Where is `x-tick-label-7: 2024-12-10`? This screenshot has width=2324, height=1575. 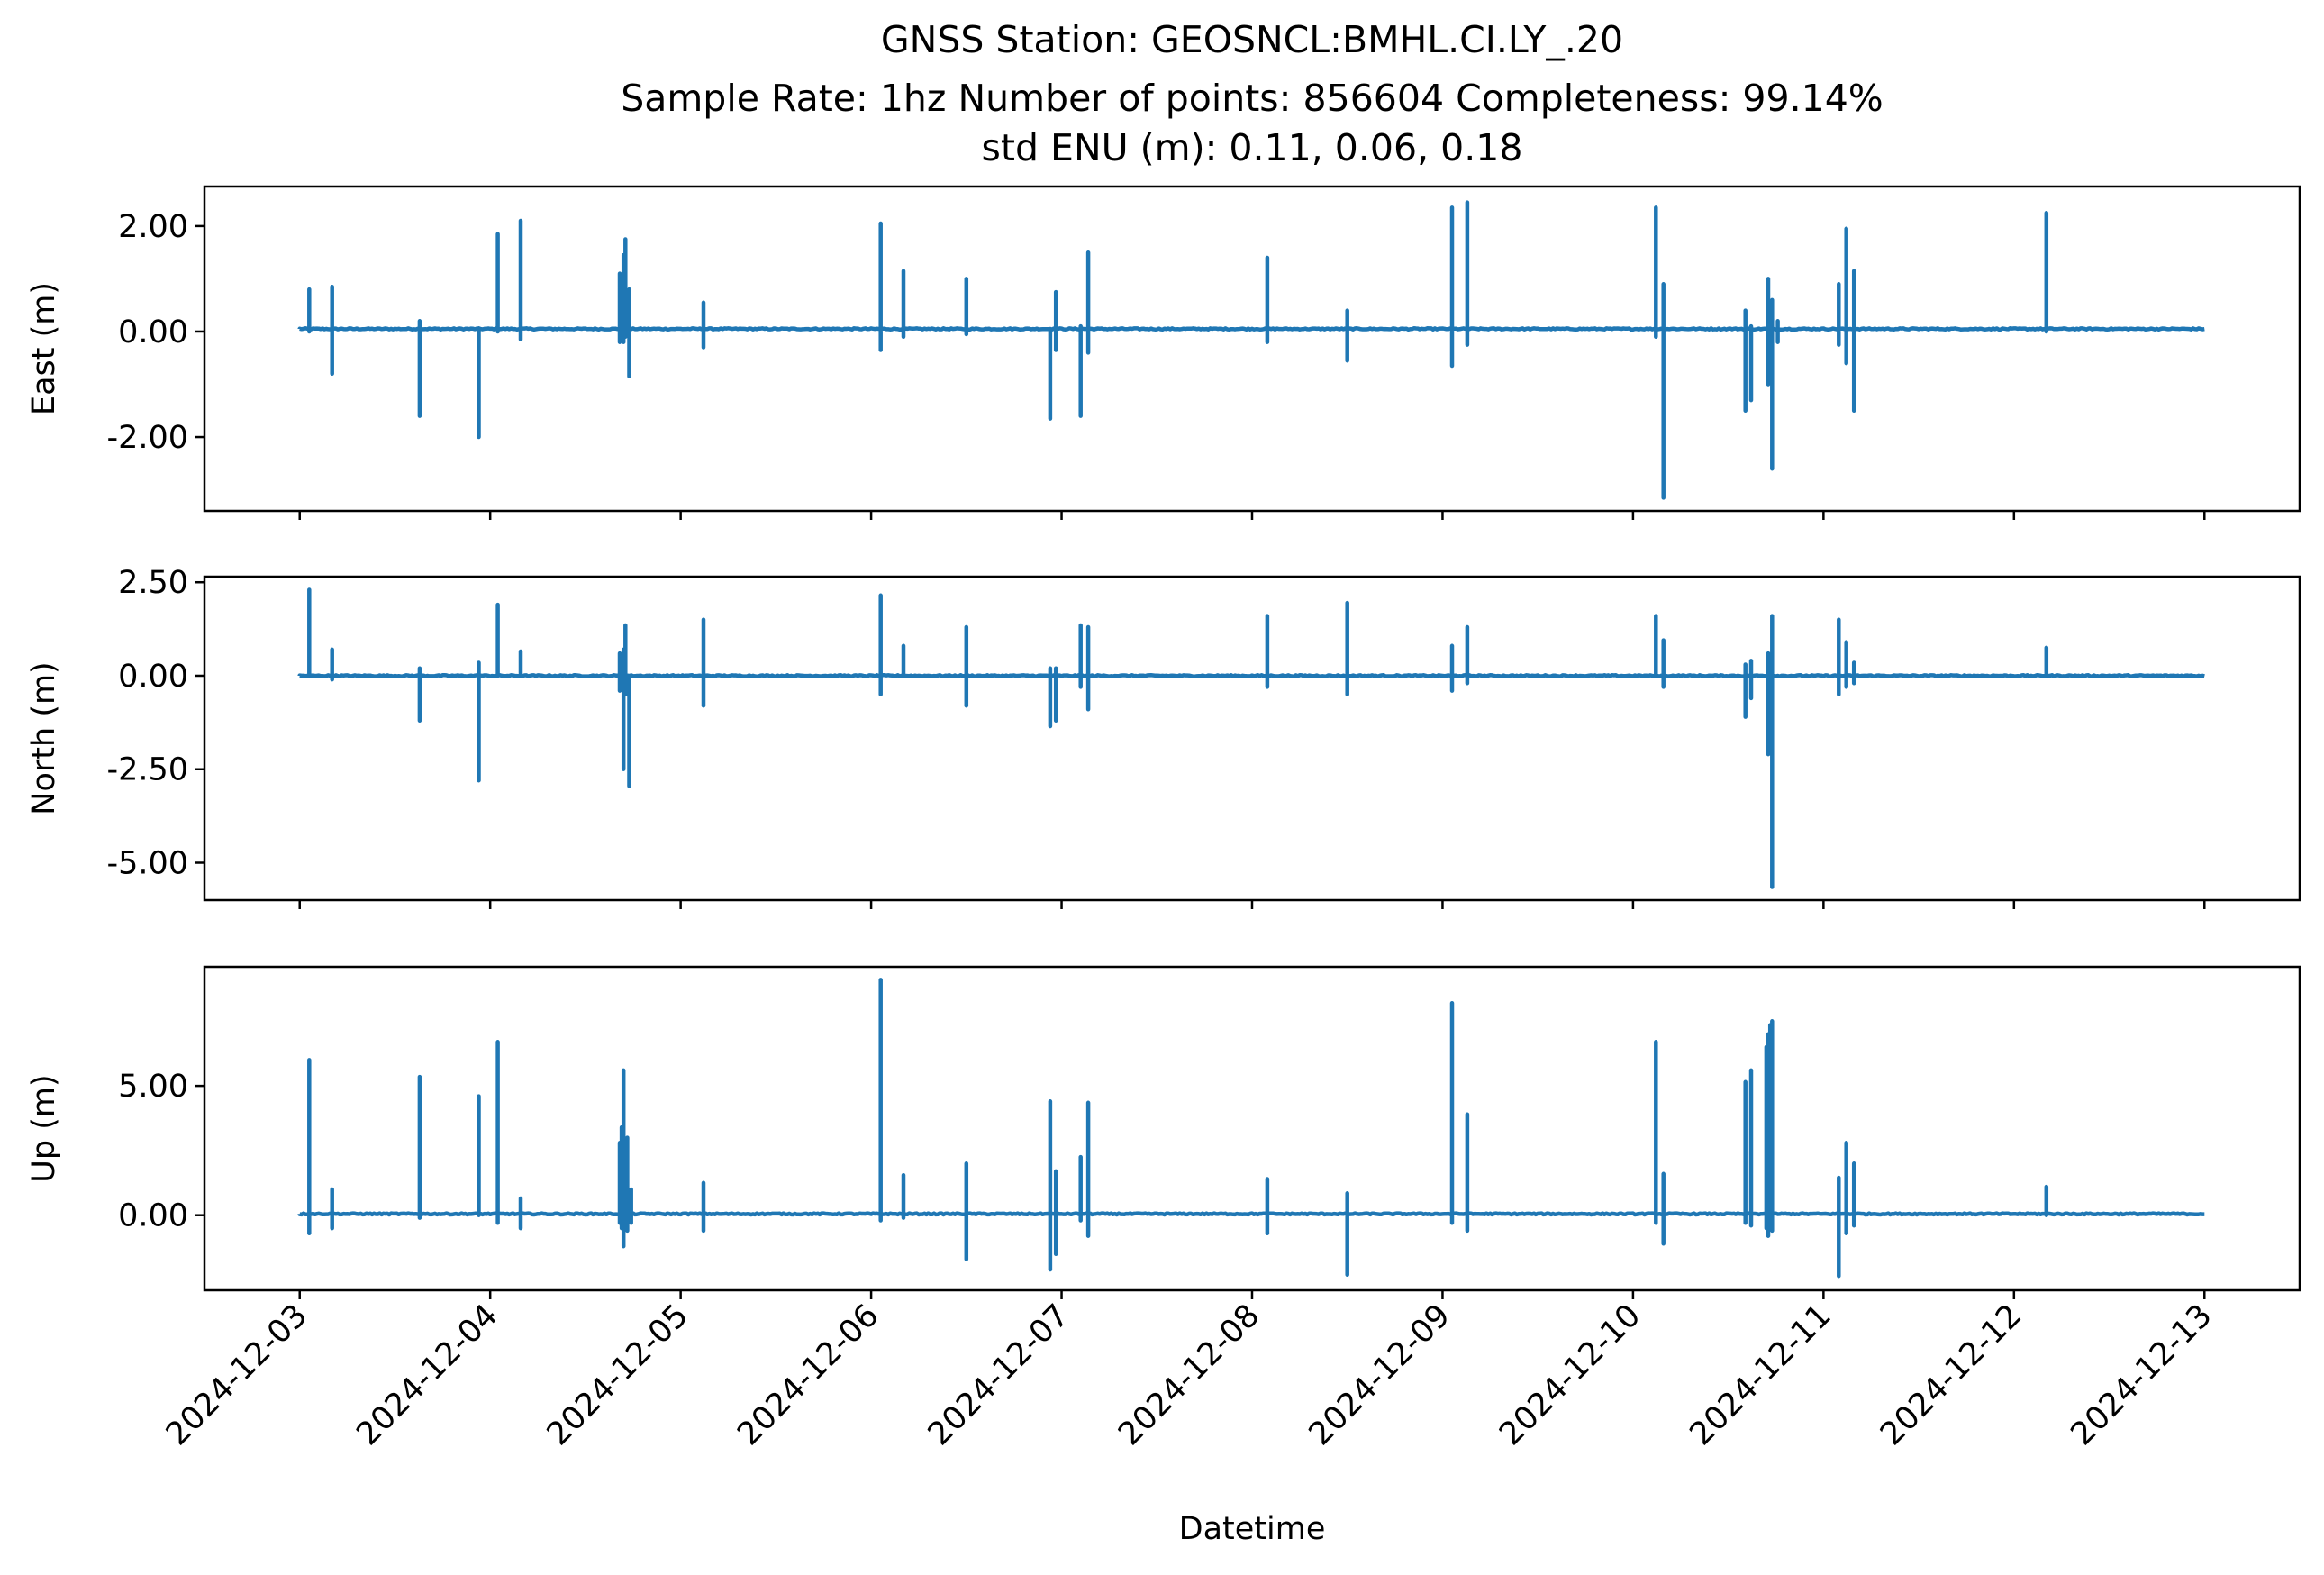 x-tick-label-7: 2024-12-10 is located at coordinates (1571, 1374).